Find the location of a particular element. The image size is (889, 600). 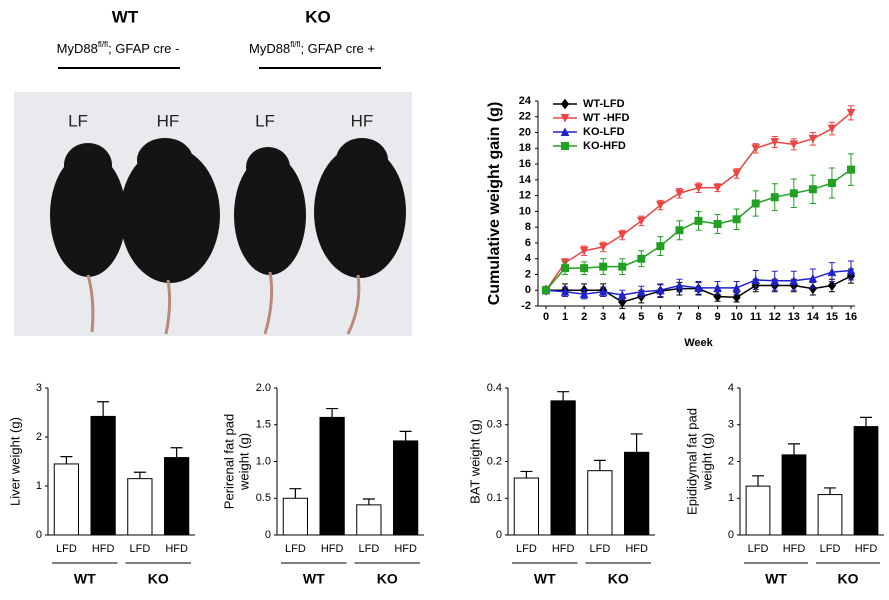

x-tick-label: 5 is located at coordinates (641, 317).